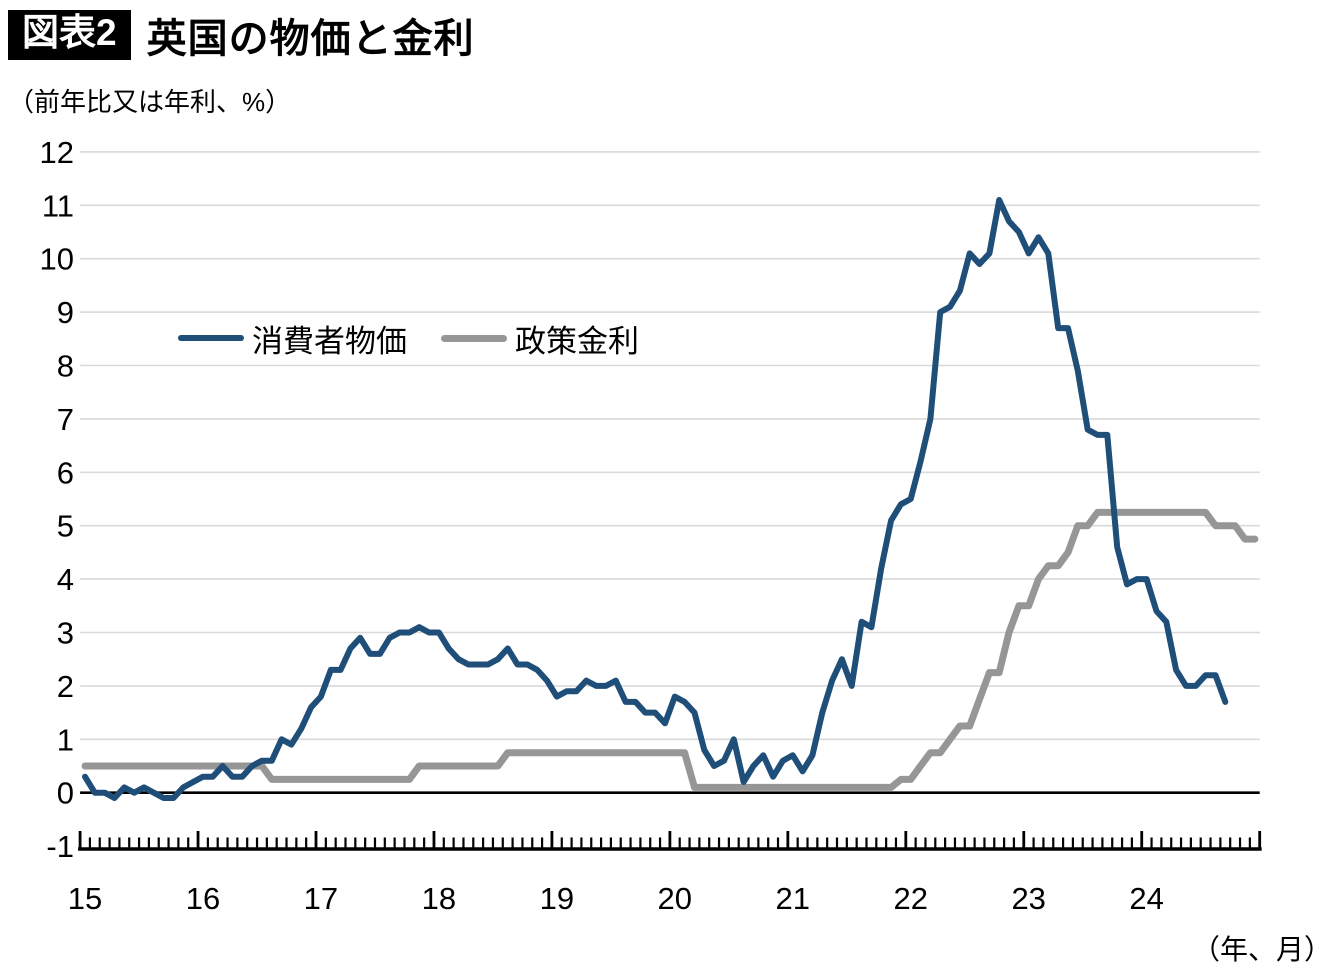 The height and width of the screenshot is (980, 1340). What do you see at coordinates (910, 898) in the screenshot?
I see `svg-text: 22` at bounding box center [910, 898].